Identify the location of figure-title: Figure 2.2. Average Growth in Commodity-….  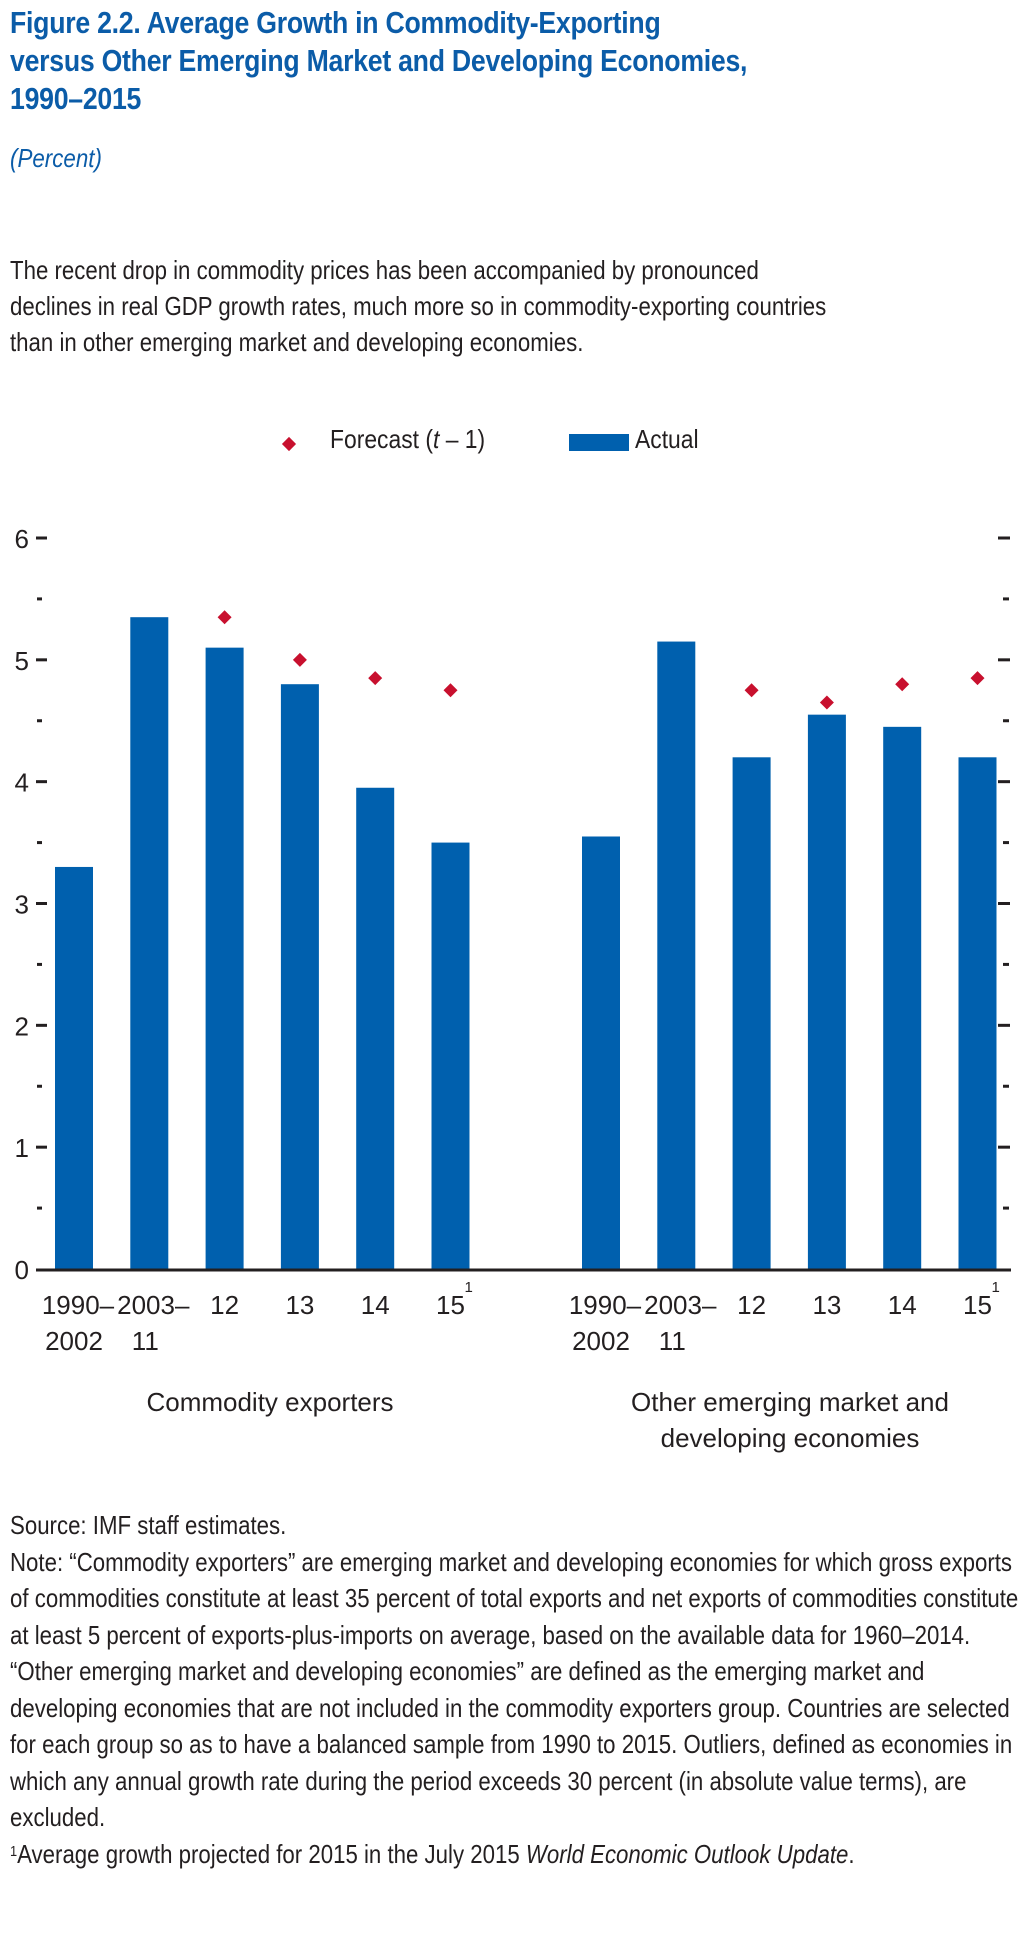
(513, 61).